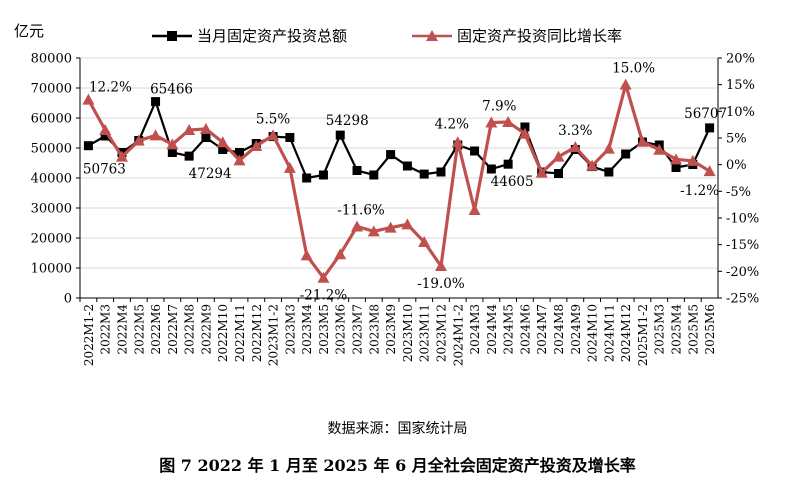 The height and width of the screenshot is (488, 795). What do you see at coordinates (110, 88) in the screenshot?
I see `data-label: 12.2%` at bounding box center [110, 88].